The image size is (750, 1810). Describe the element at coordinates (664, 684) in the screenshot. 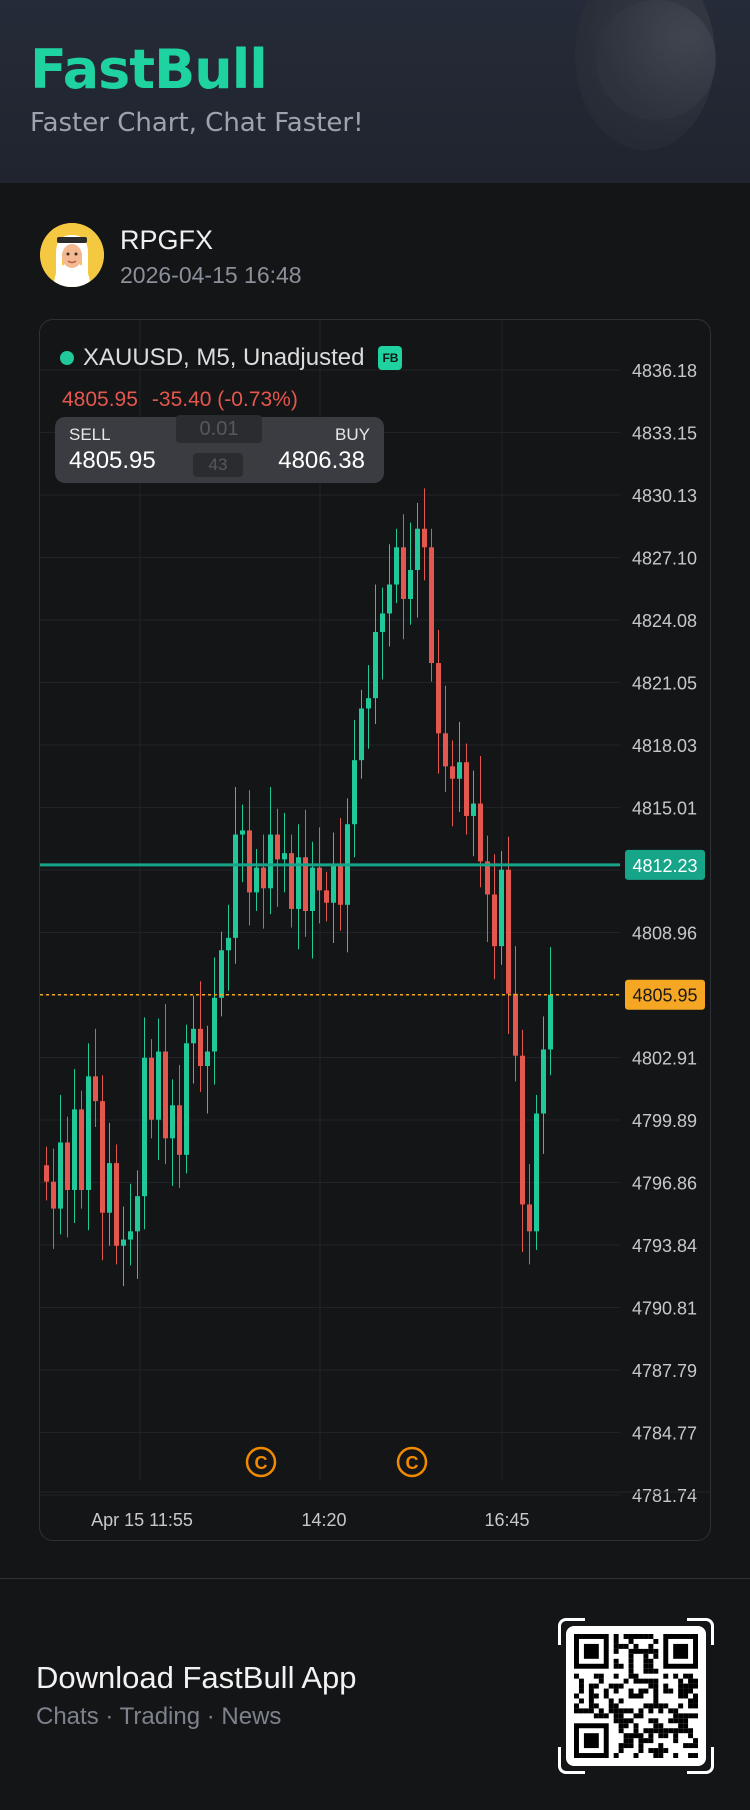

I see `price-tick-label: 4821.05` at that location.